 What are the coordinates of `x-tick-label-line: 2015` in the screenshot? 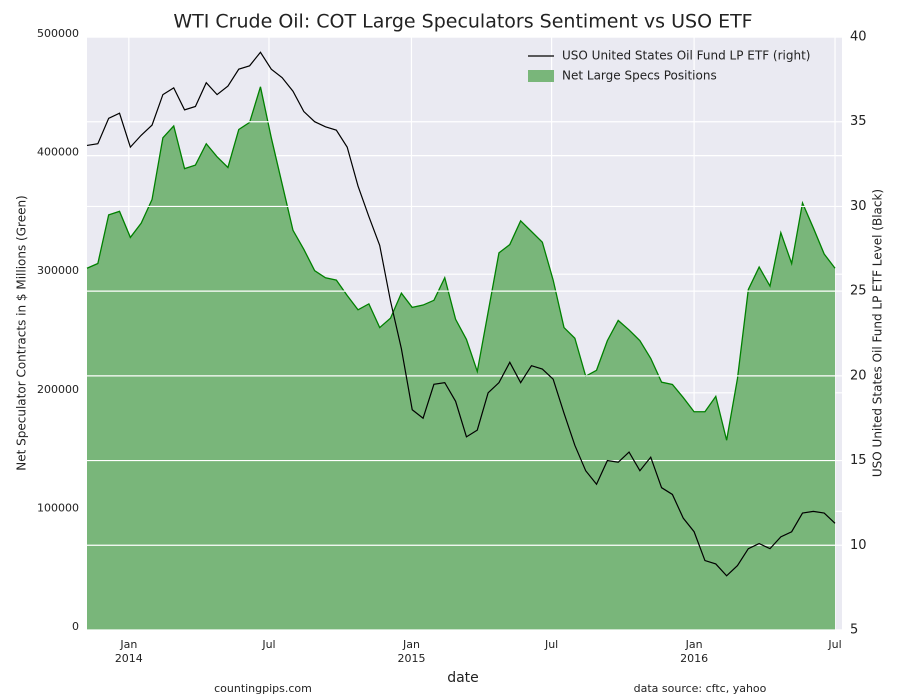 It's located at (411, 658).